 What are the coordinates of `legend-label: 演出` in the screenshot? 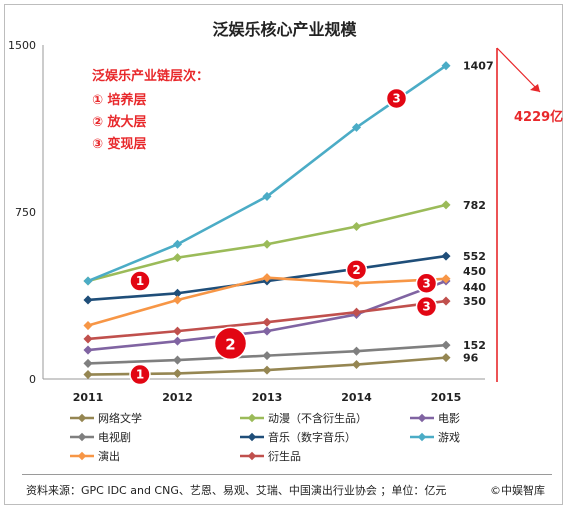 It's located at (109, 456).